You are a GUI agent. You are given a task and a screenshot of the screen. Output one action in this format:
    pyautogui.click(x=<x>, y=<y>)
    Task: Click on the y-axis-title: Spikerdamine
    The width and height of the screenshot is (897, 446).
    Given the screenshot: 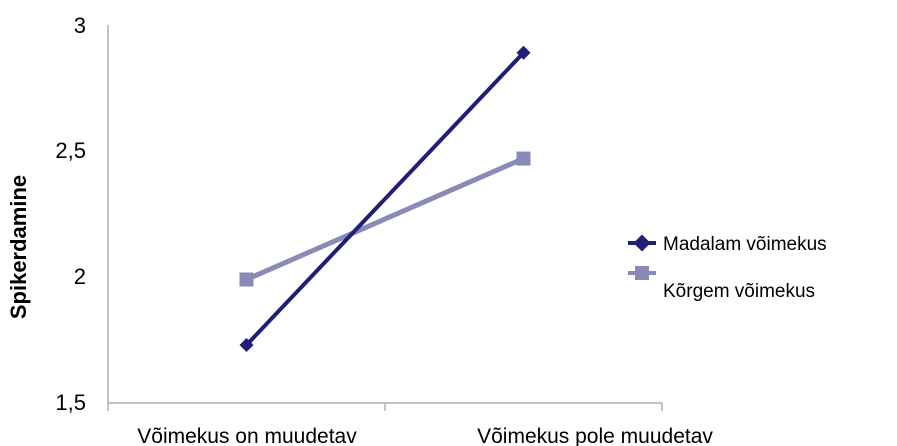 What is the action you would take?
    pyautogui.click(x=18, y=247)
    